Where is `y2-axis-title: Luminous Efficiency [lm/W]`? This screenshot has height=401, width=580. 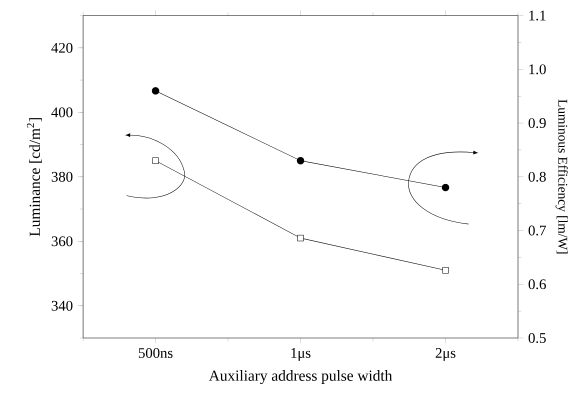
y2-axis-title: Luminous Efficiency [lm/W] is located at coordinates (562, 177).